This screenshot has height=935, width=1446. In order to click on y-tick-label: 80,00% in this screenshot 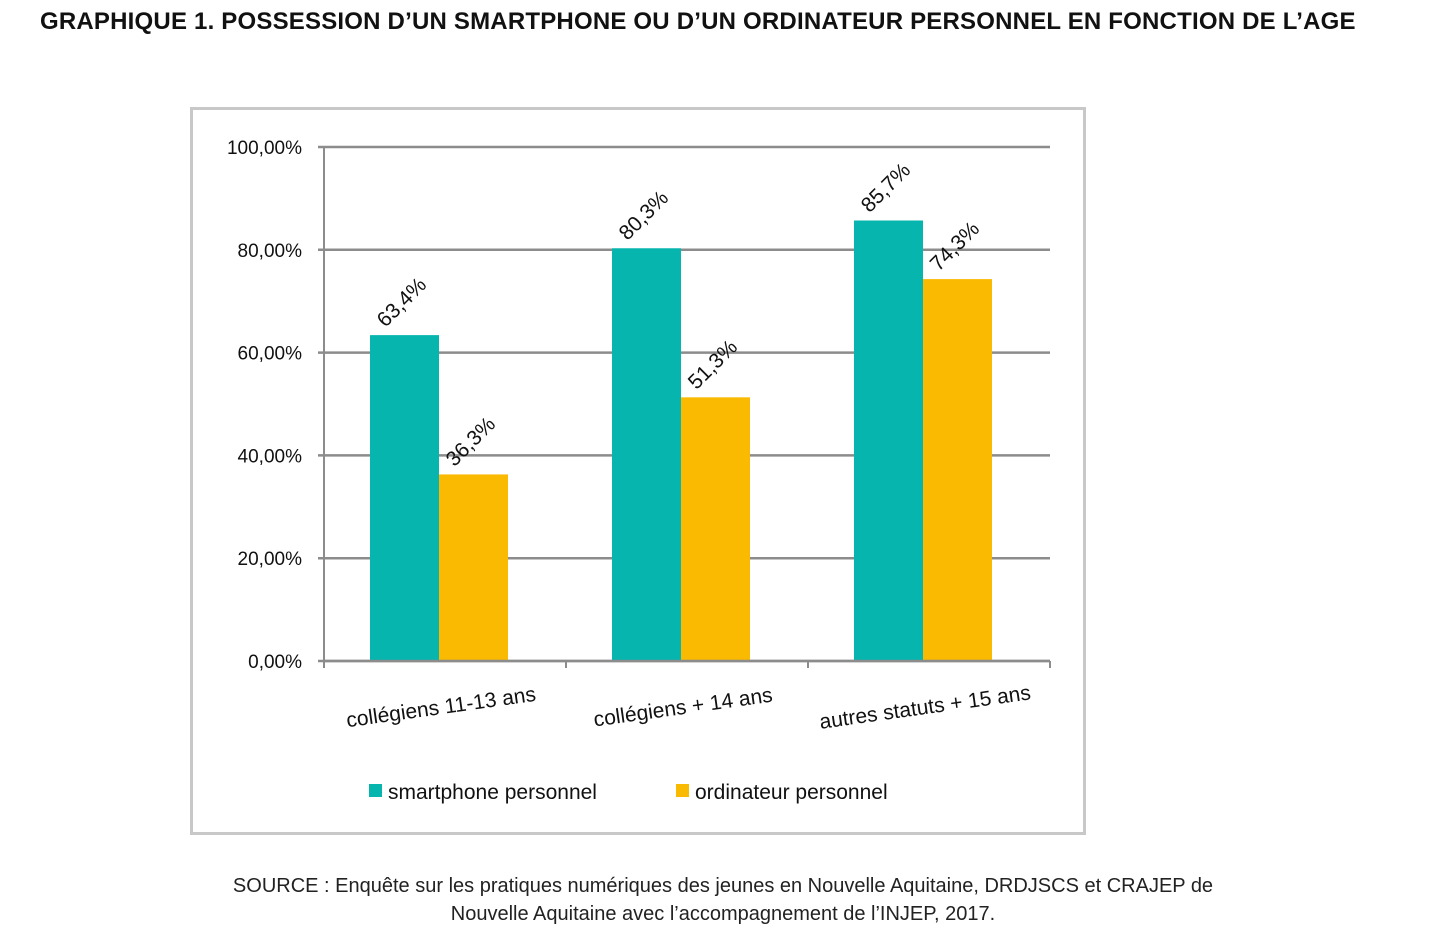, I will do `click(270, 251)`.